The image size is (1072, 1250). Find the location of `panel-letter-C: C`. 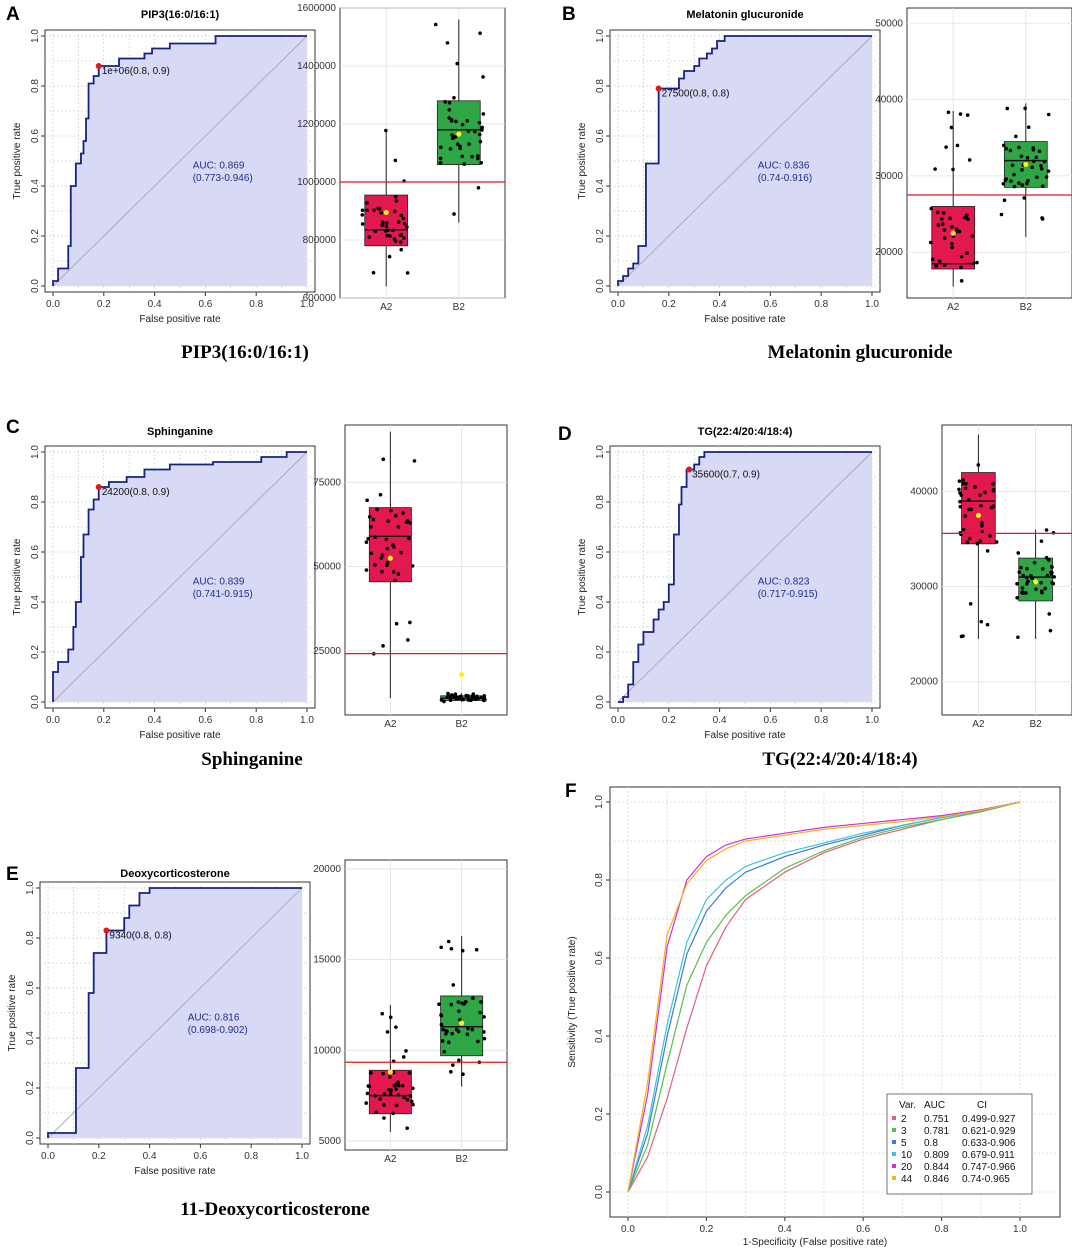

panel-letter-C: C is located at coordinates (13, 427).